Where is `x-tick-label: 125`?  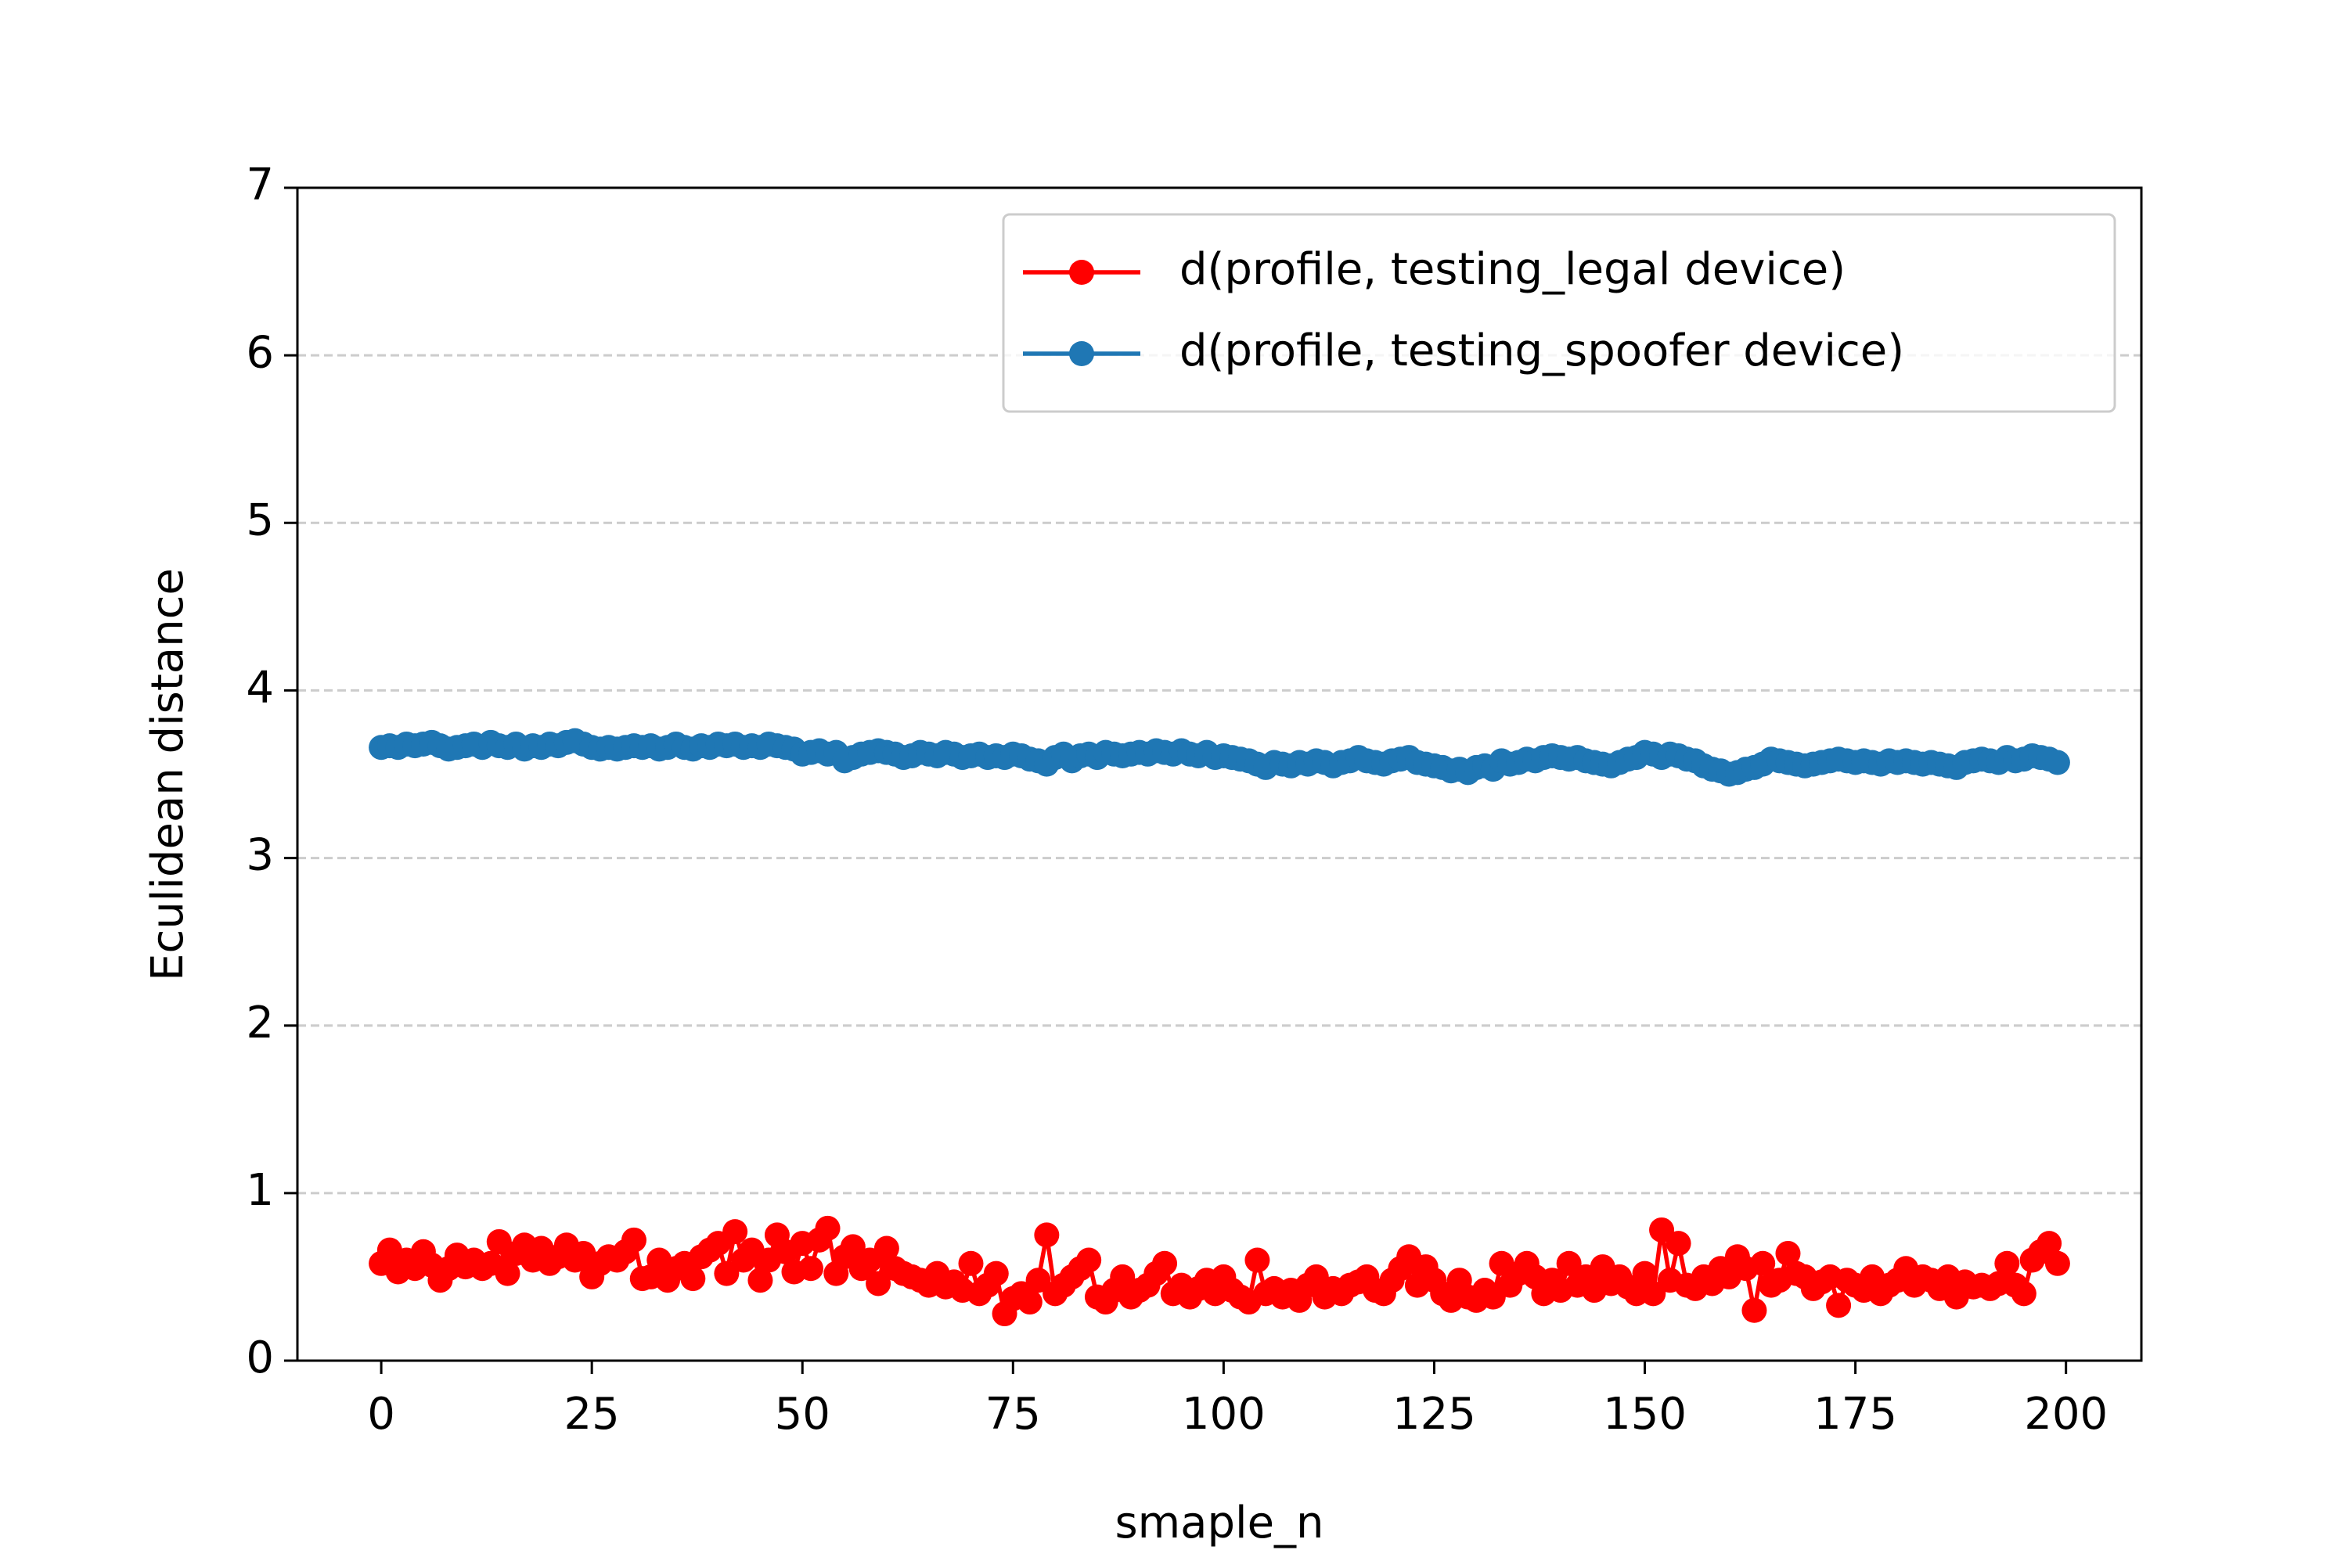
x-tick-label: 125 is located at coordinates (1434, 1414).